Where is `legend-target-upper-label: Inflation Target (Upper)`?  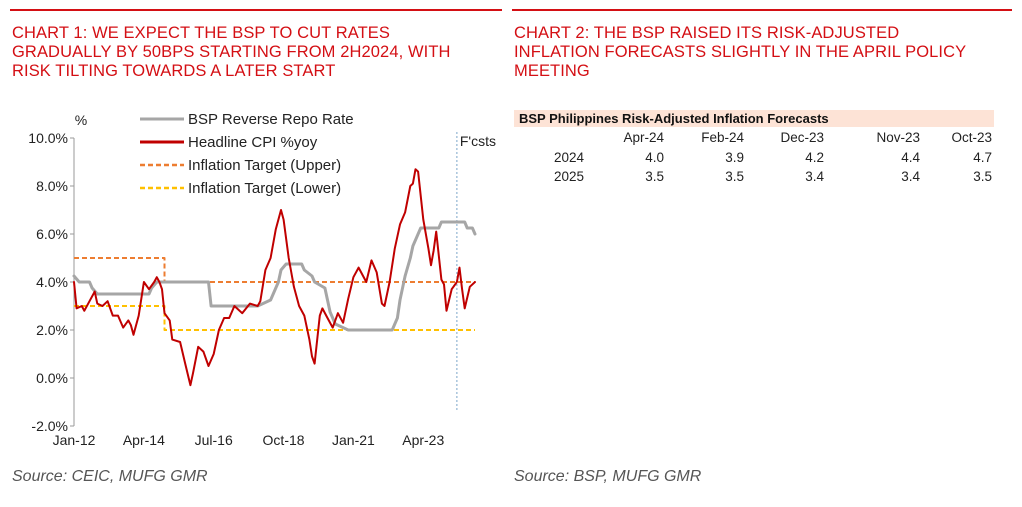 legend-target-upper-label: Inflation Target (Upper) is located at coordinates (264, 165).